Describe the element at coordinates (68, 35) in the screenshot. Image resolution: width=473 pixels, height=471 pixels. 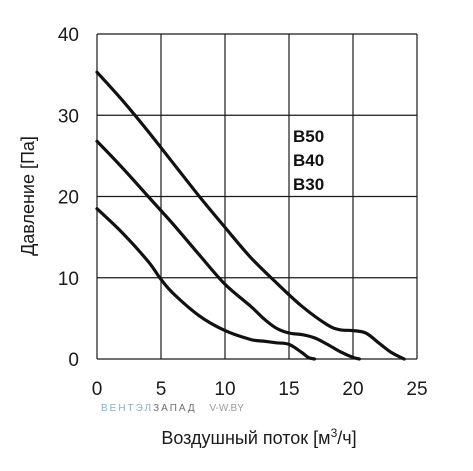
I see `y-tick-label: 40` at that location.